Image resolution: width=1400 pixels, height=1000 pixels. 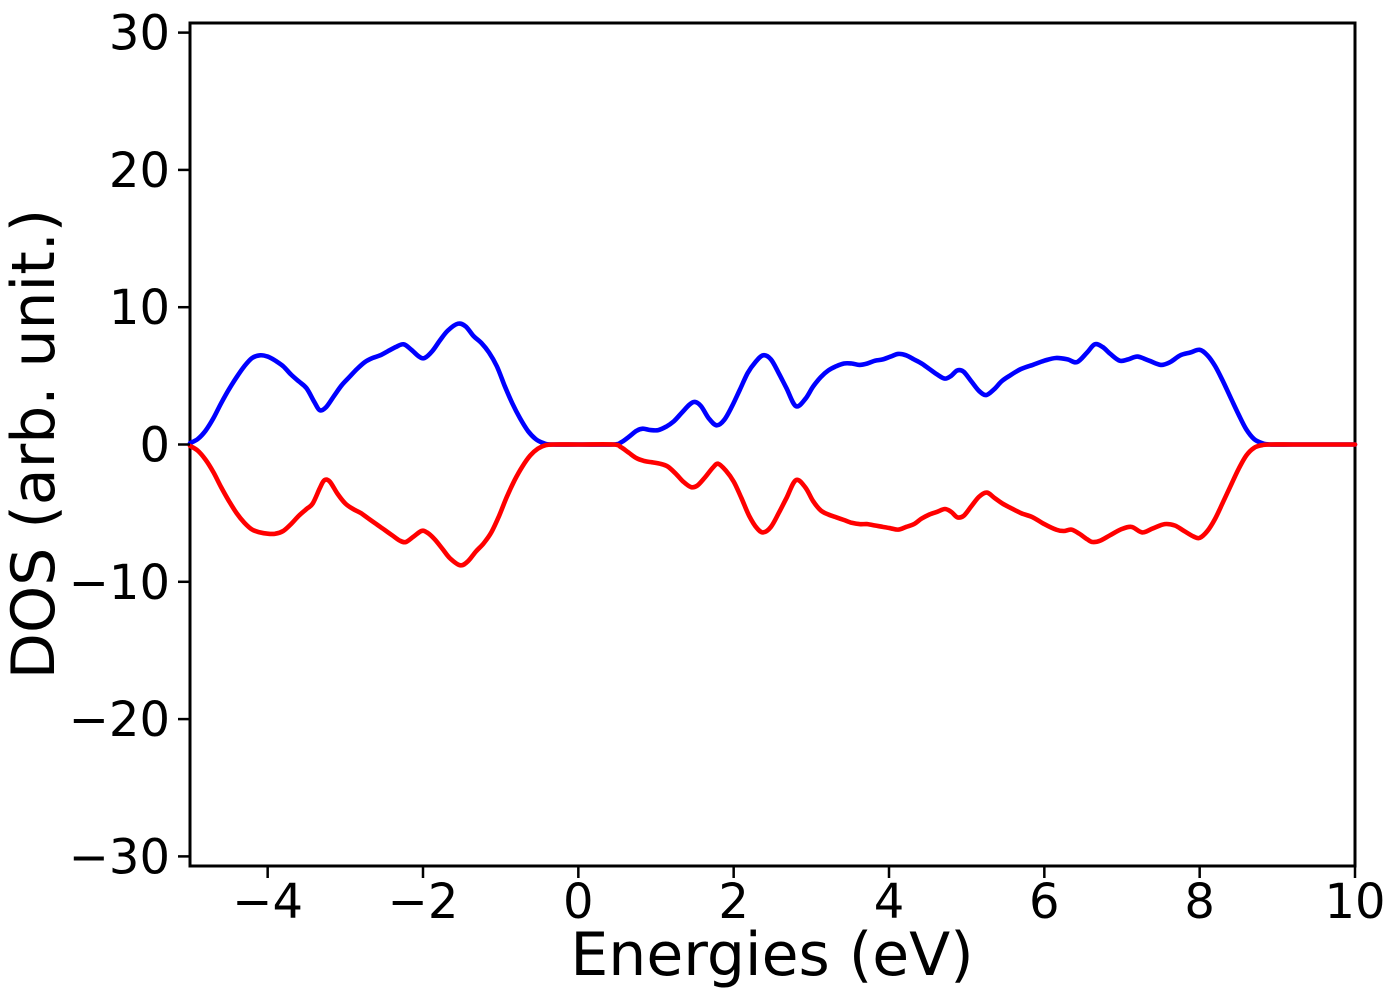 I want to click on x-ticks-group: −4 −2 0 2 4 6 8 10, so click(x=809, y=898).